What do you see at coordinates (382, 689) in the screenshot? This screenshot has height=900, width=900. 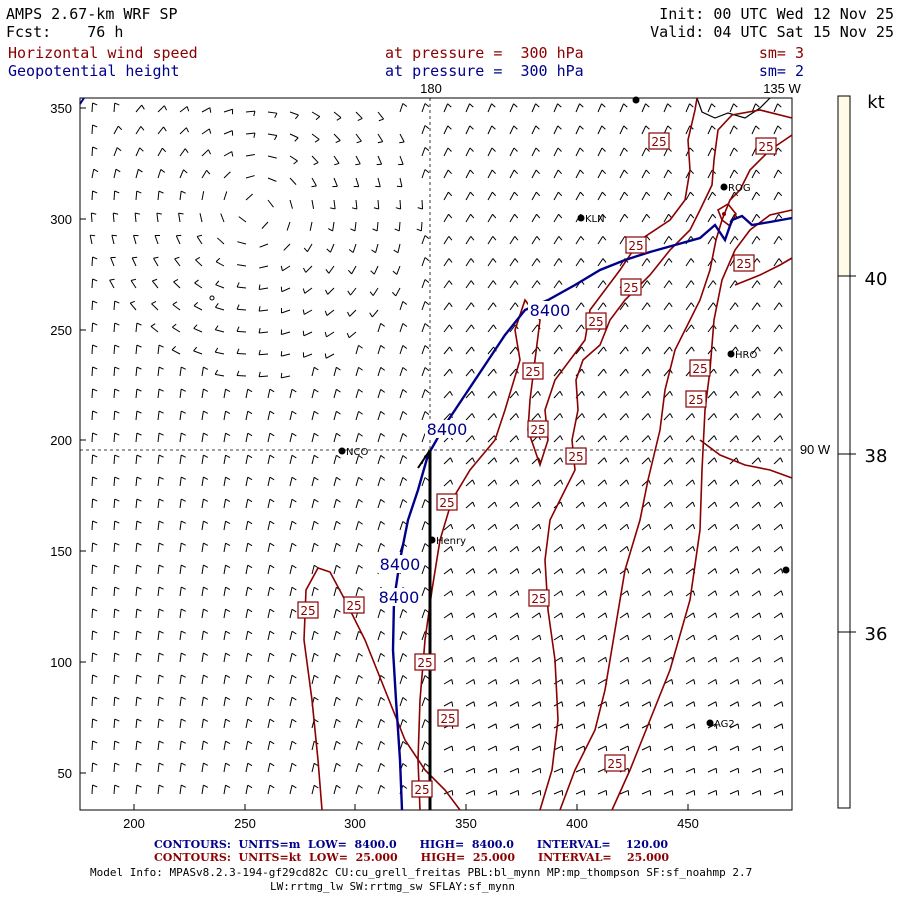 I see `wind-speed-contour` at bounding box center [382, 689].